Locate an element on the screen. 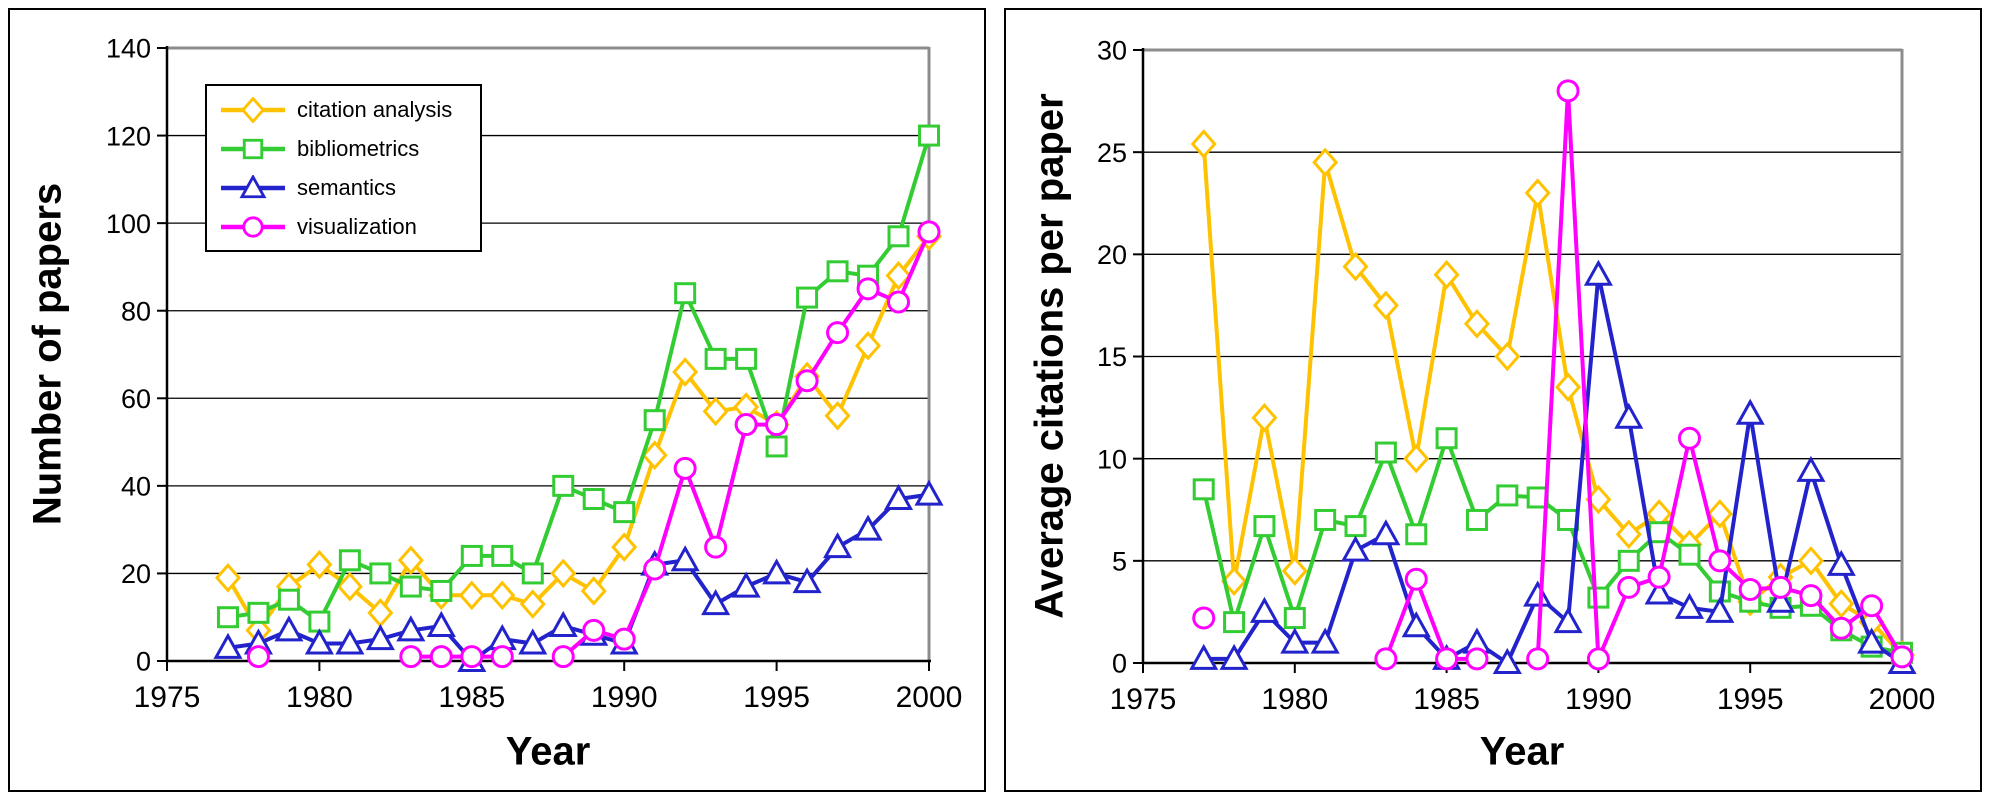 Image resolution: width=1990 pixels, height=800 pixels. citation-analysis-diamond-swatch-icon is located at coordinates (253, 109).